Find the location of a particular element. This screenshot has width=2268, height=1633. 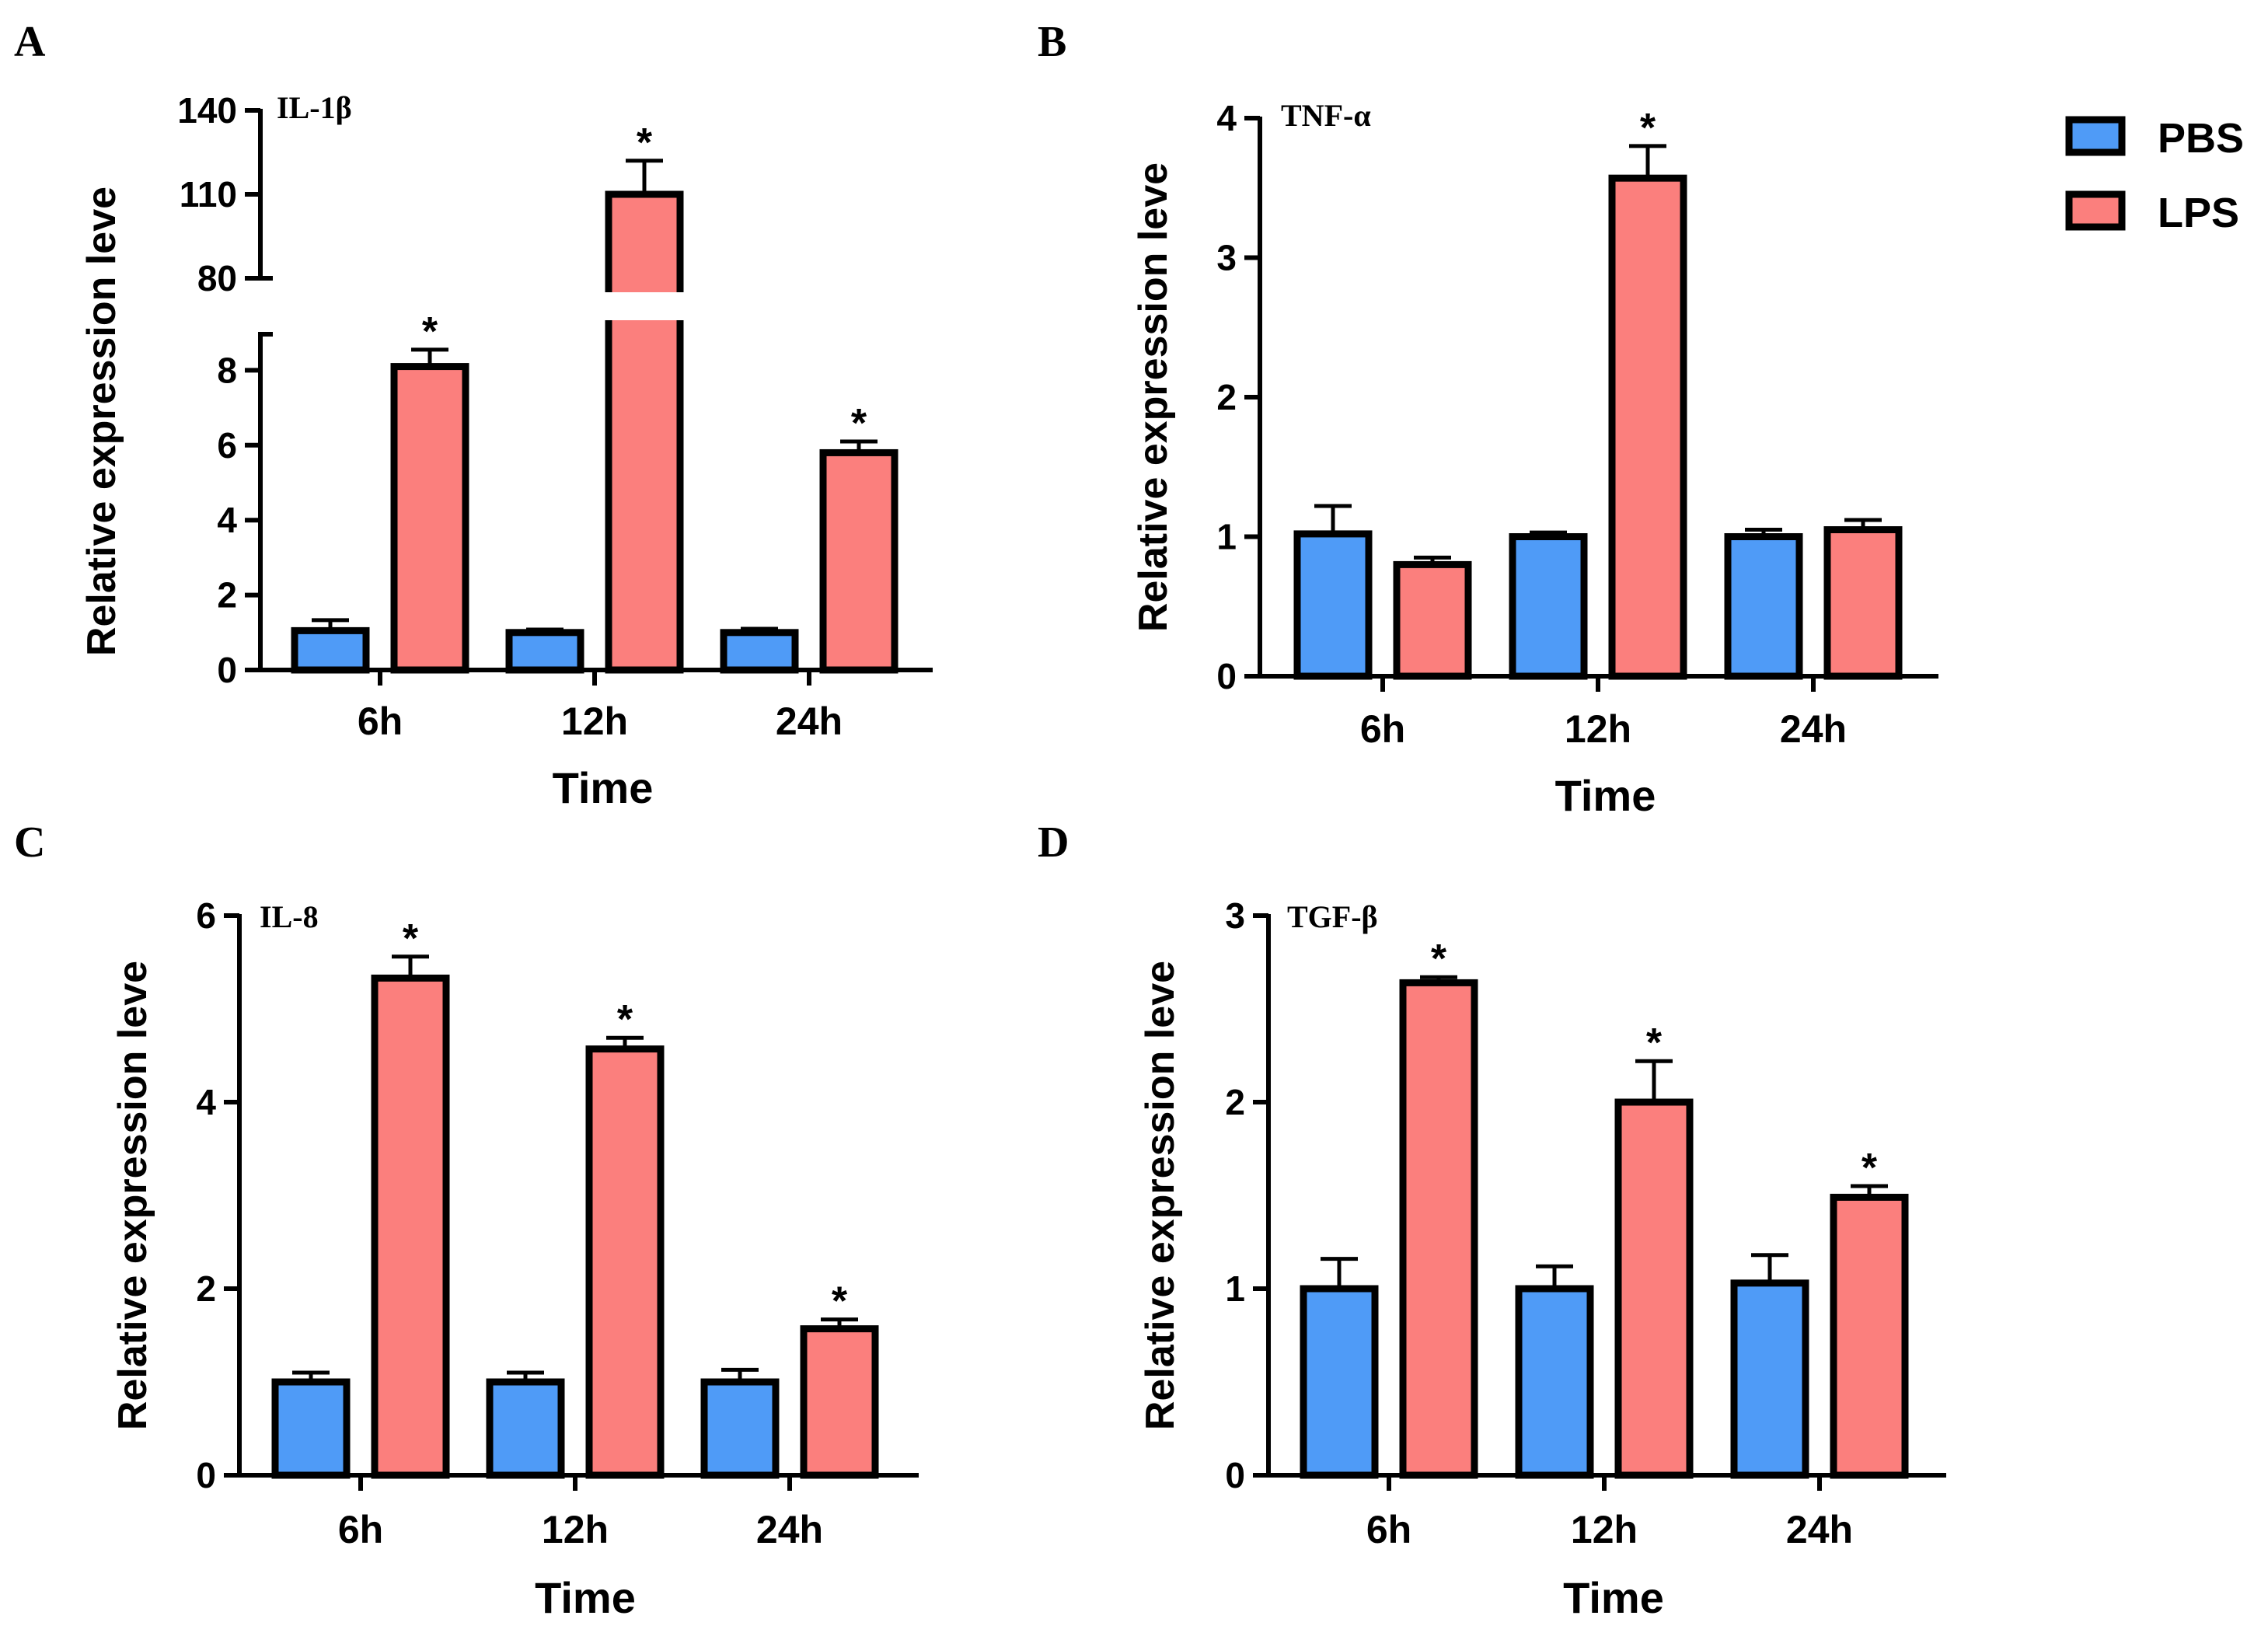

panel-letter: D is located at coordinates (1053, 842).